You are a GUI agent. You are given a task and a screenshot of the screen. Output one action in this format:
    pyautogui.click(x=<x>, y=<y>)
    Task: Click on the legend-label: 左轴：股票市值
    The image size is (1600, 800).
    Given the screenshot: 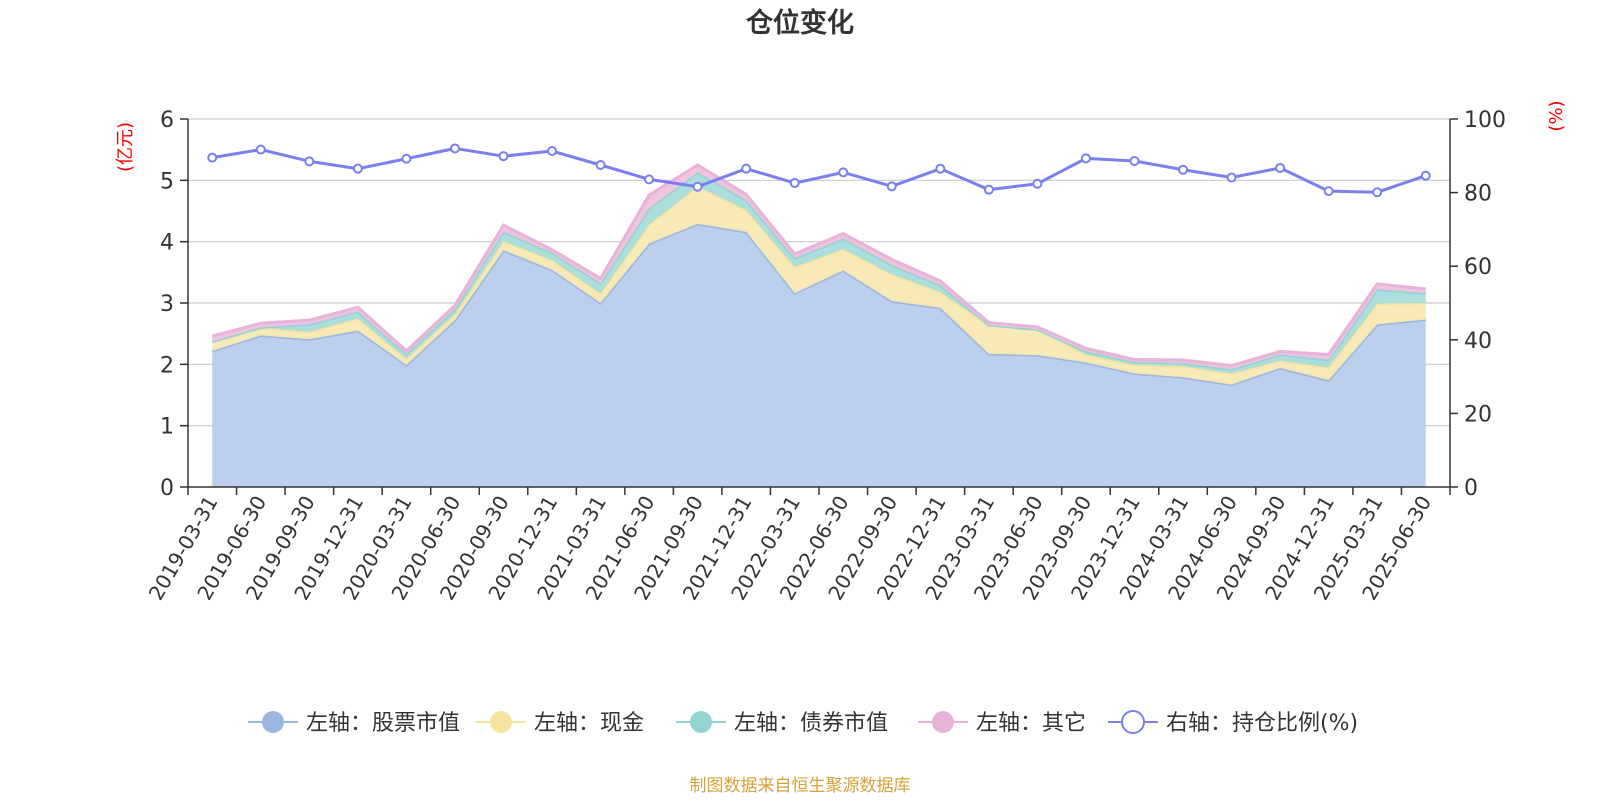 What is the action you would take?
    pyautogui.click(x=383, y=723)
    